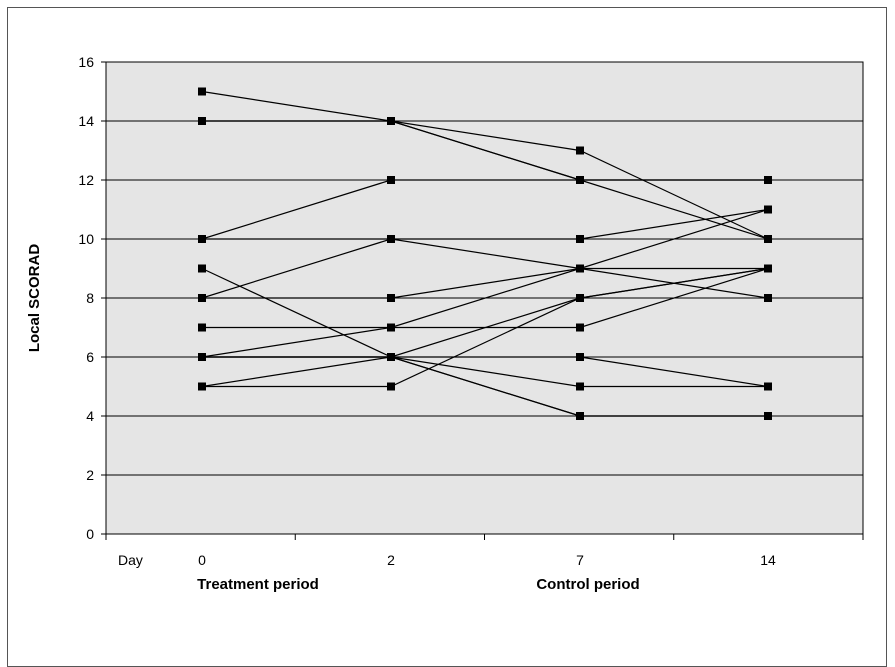 This screenshot has height=667, width=895. Describe the element at coordinates (391, 560) in the screenshot. I see `x-tick-label: 2` at that location.